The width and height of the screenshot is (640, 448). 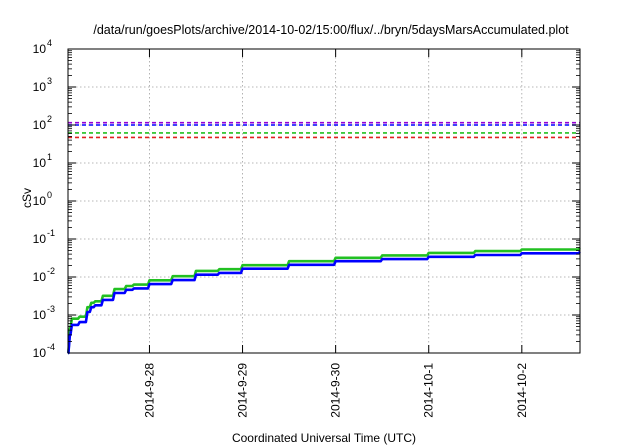 What do you see at coordinates (49, 157) in the screenshot?
I see `y-tick-exponent: 1` at bounding box center [49, 157].